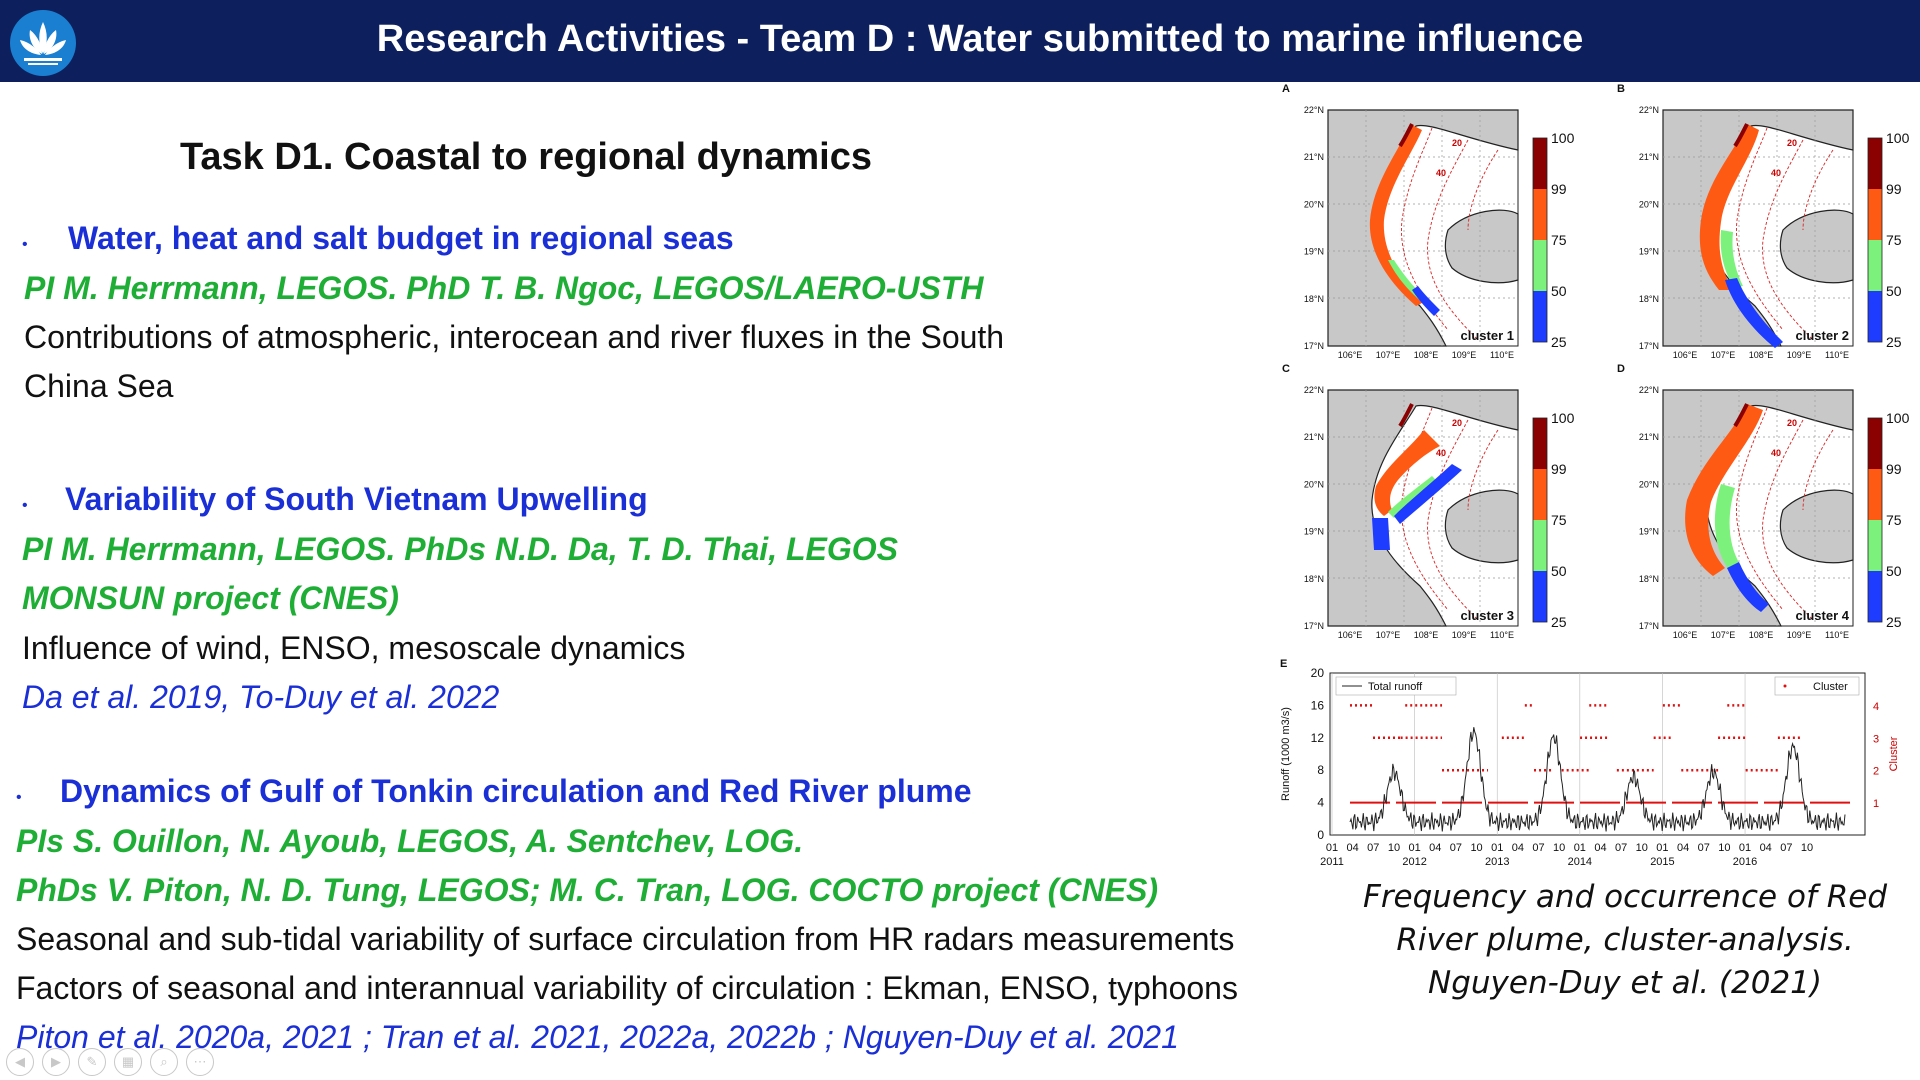  Describe the element at coordinates (1817, 686) in the screenshot. I see `legend-box` at that location.